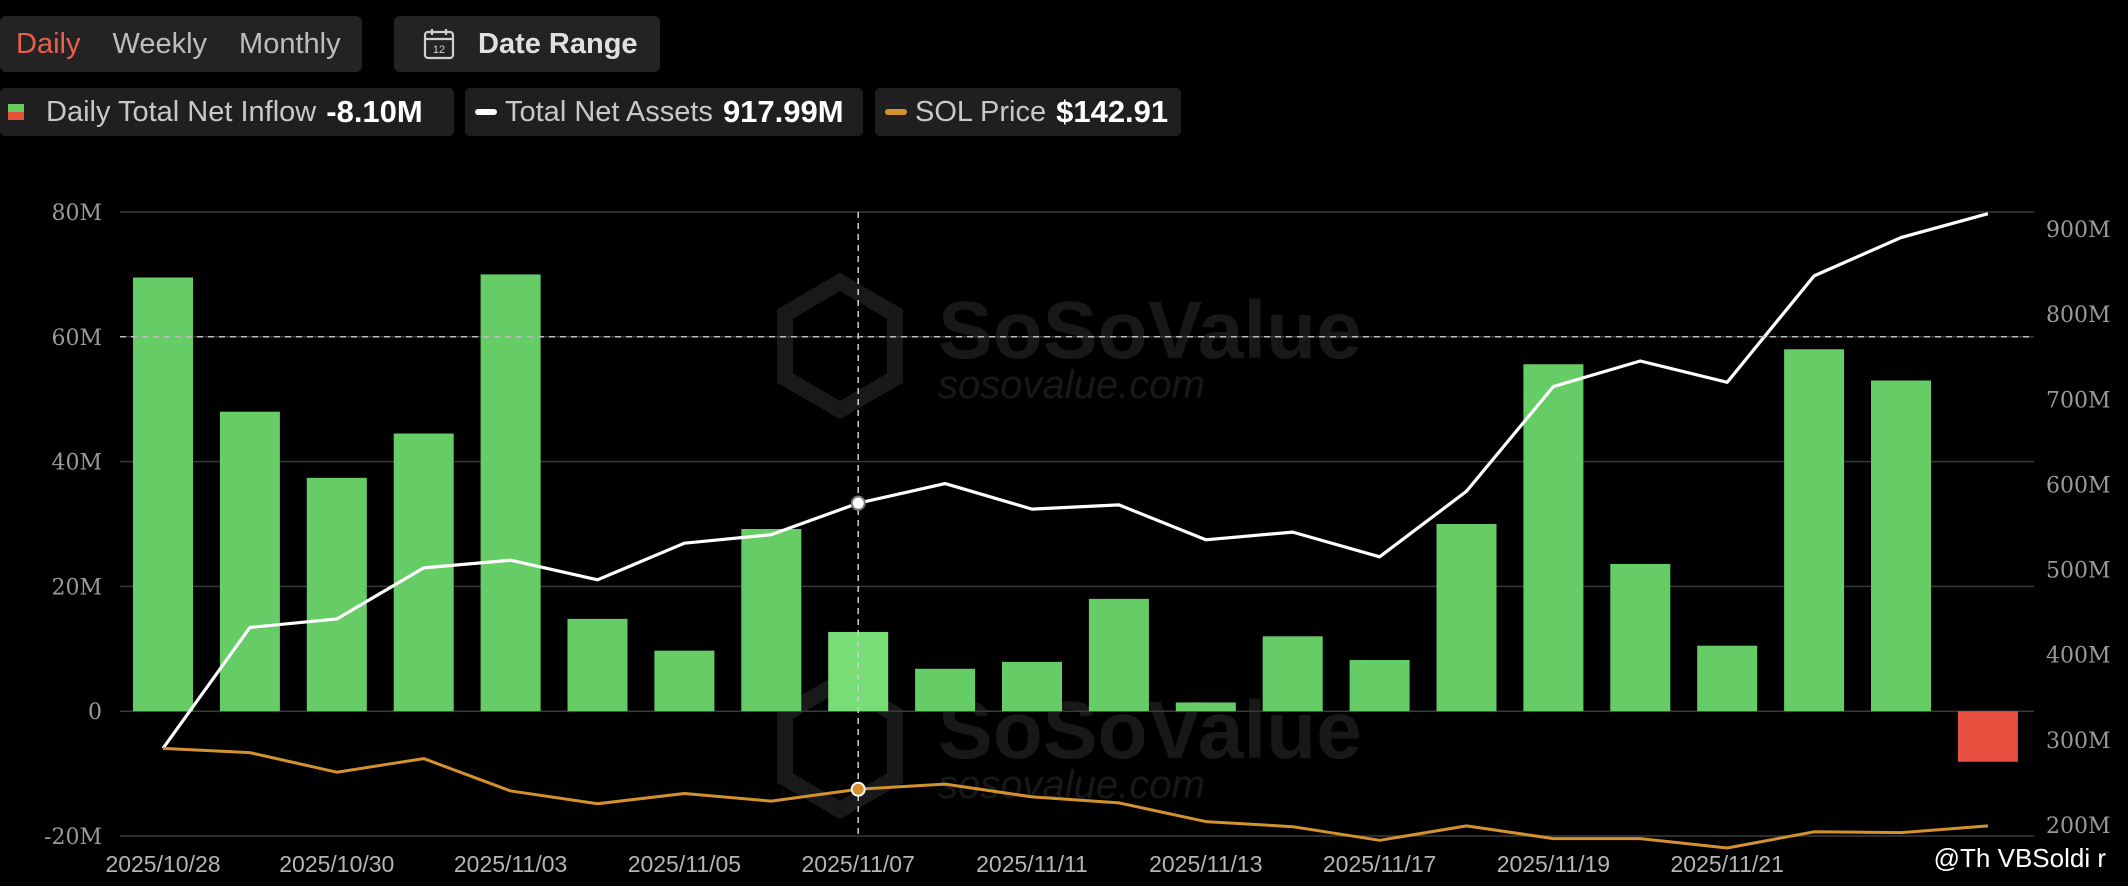 The image size is (2128, 886). Describe the element at coordinates (336, 864) in the screenshot. I see `x-tick-label: 2025/10/30` at that location.